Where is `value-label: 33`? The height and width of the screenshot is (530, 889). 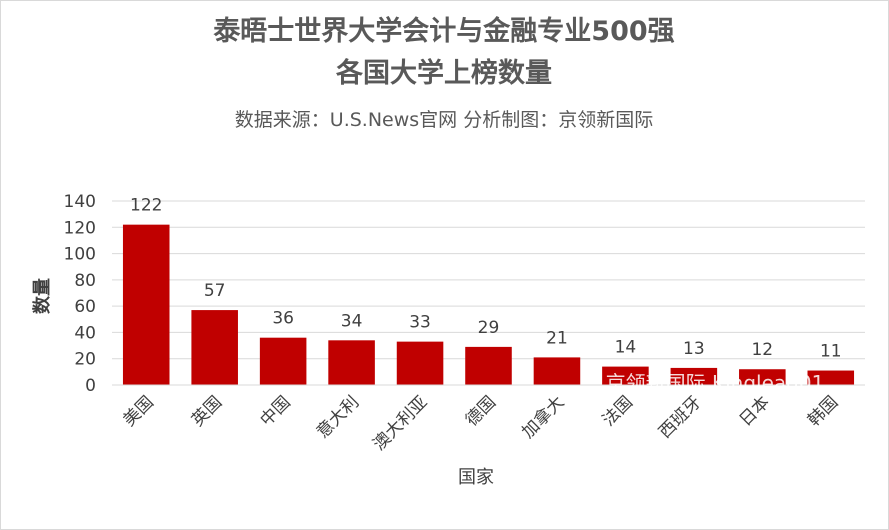
value-label: 33 is located at coordinates (420, 323).